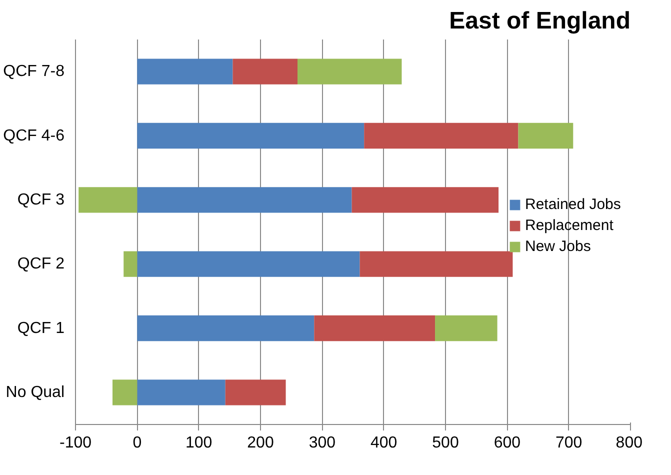  Describe the element at coordinates (568, 443) in the screenshot. I see `x-tick-label: 700` at that location.